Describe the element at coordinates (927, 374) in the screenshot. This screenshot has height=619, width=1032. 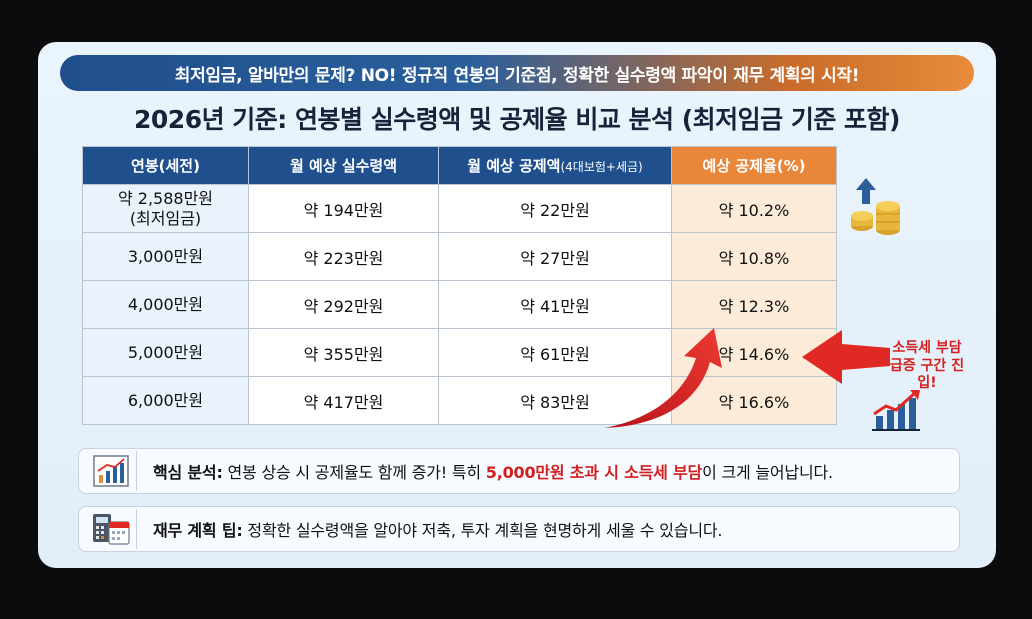
I see `callout-line2: 급증 구간 진입!` at that location.